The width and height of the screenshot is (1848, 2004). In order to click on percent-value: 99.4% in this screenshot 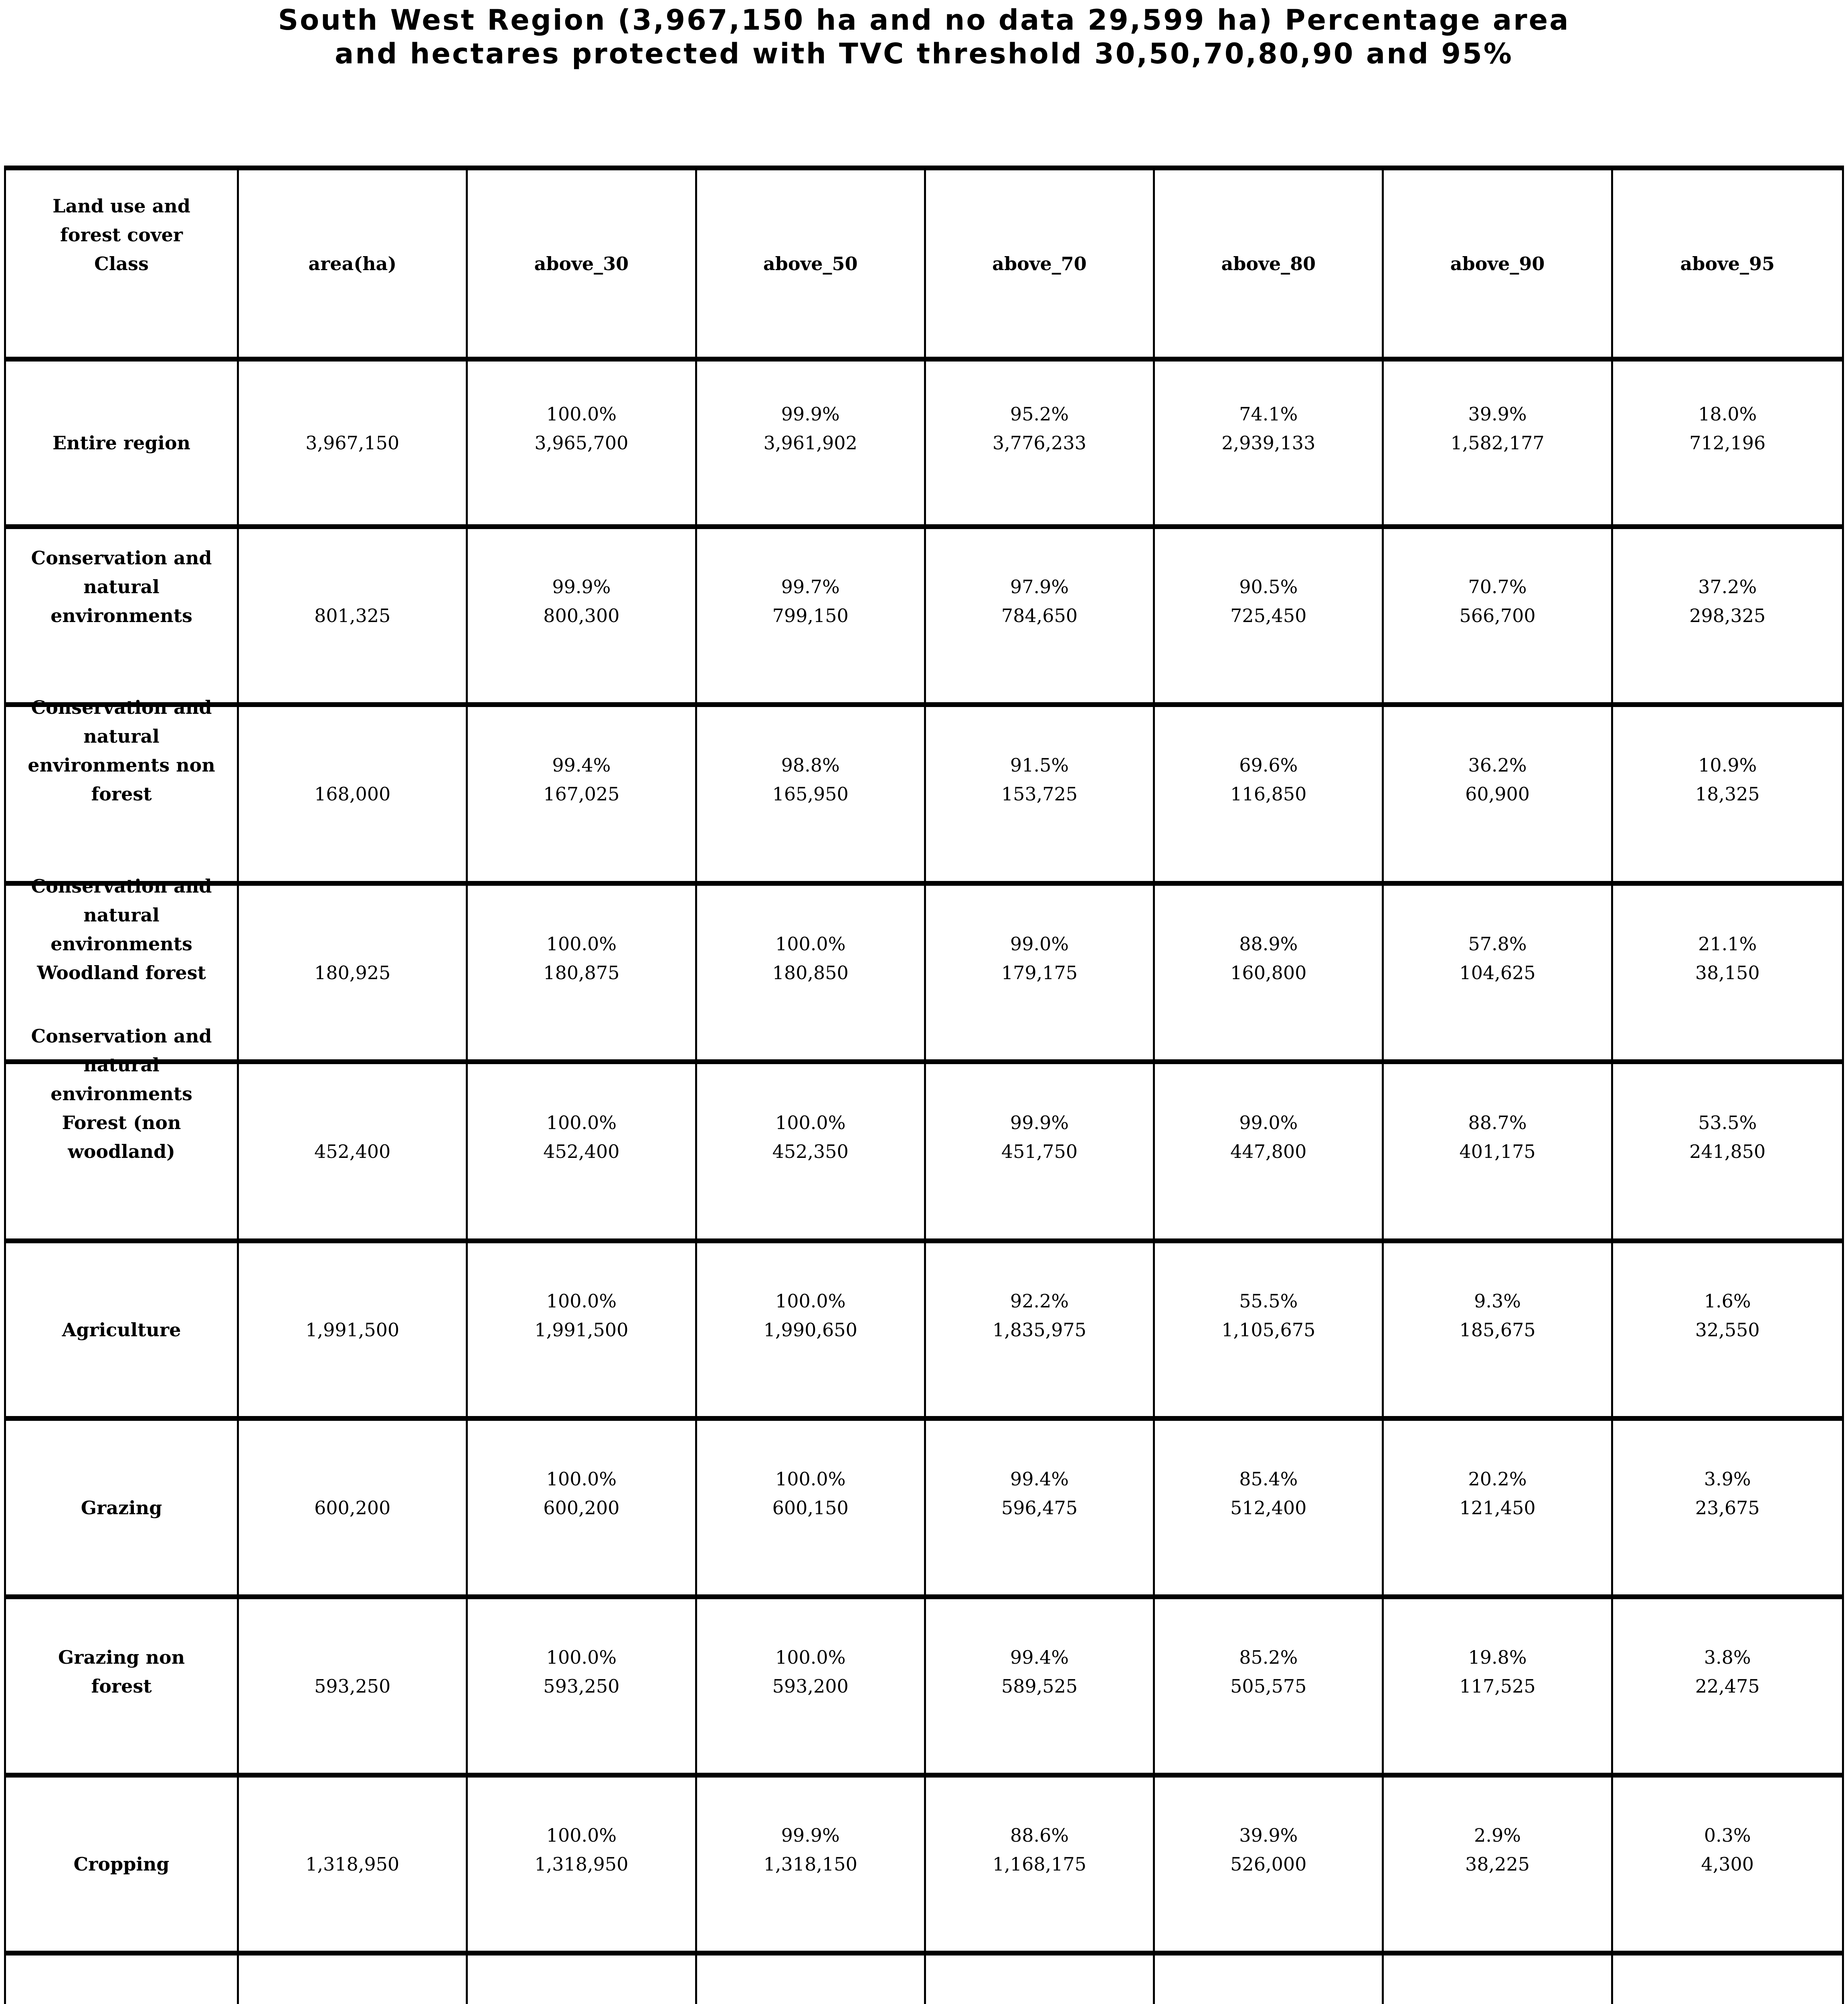, I will do `click(1039, 1657)`.